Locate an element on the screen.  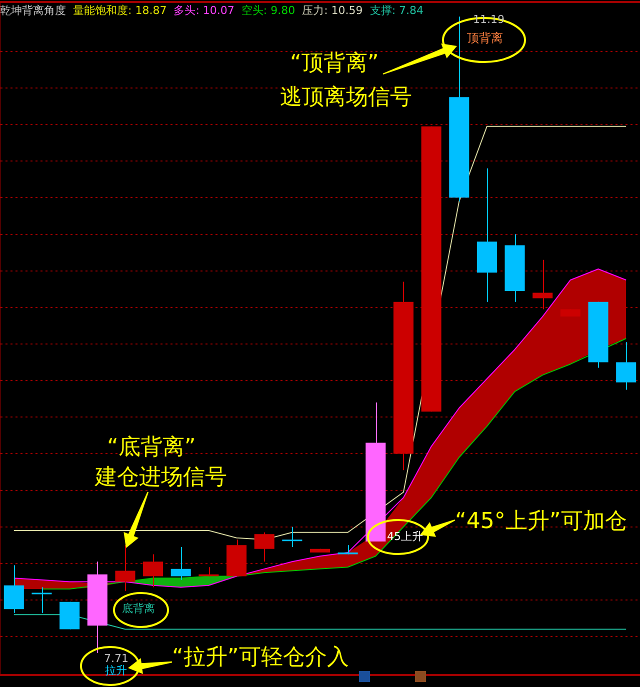
annotation: 7.71 is located at coordinates (116, 658).